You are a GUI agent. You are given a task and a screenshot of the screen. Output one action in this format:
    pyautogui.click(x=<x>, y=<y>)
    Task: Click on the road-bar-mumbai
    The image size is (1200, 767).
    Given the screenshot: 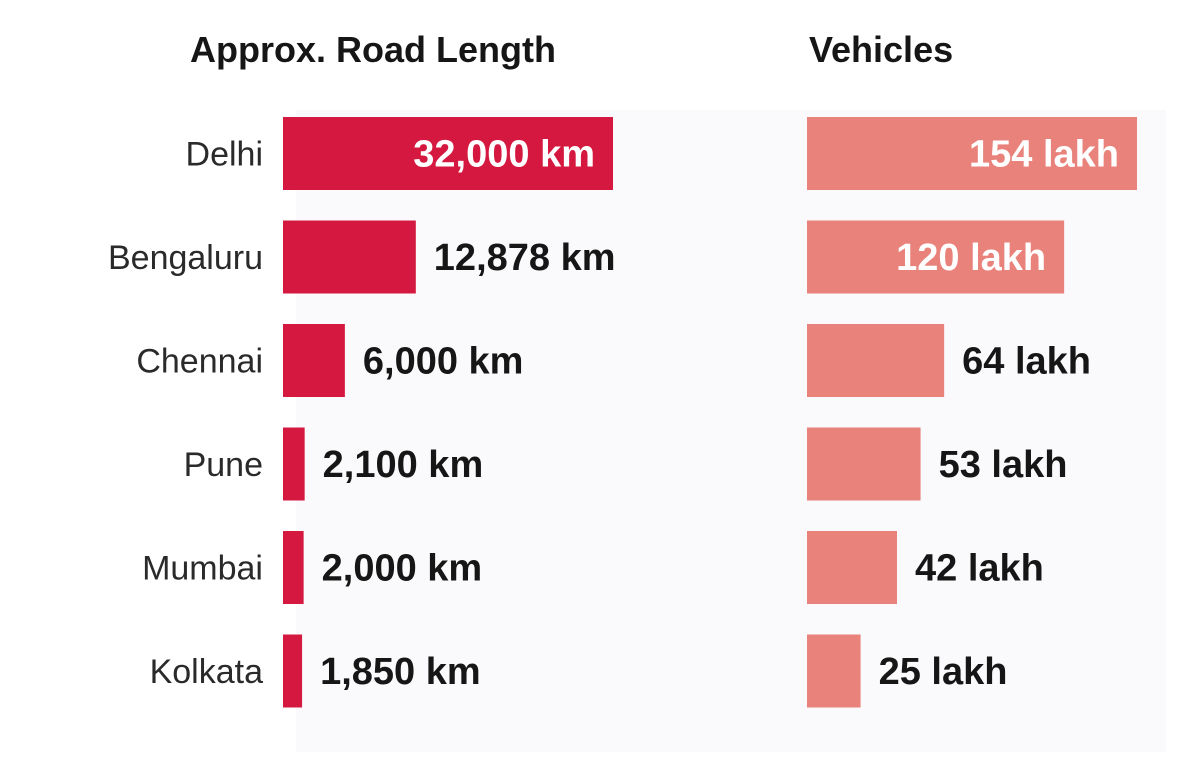 What is the action you would take?
    pyautogui.click(x=293, y=567)
    